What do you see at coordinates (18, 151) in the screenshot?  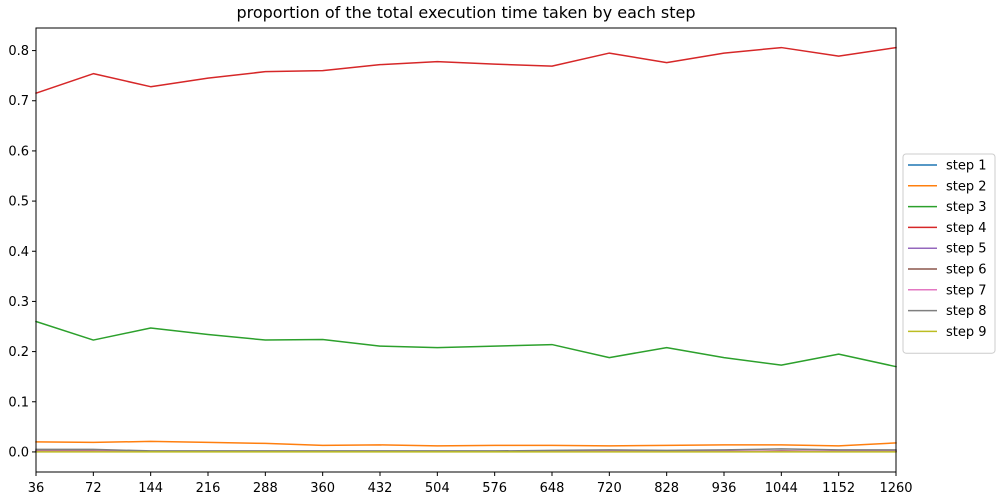 I see `y-tick-label: 0.6` at bounding box center [18, 151].